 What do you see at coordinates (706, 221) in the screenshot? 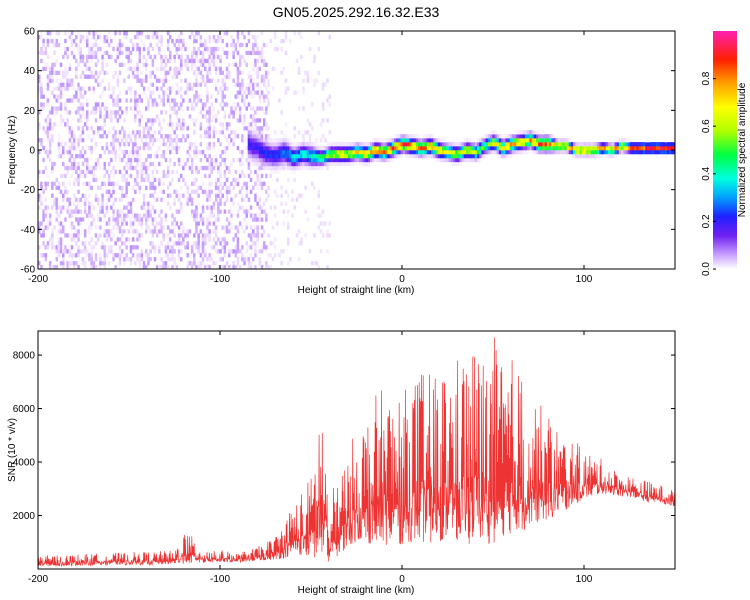
I see `colorbar-tick-label: 0.2` at bounding box center [706, 221].